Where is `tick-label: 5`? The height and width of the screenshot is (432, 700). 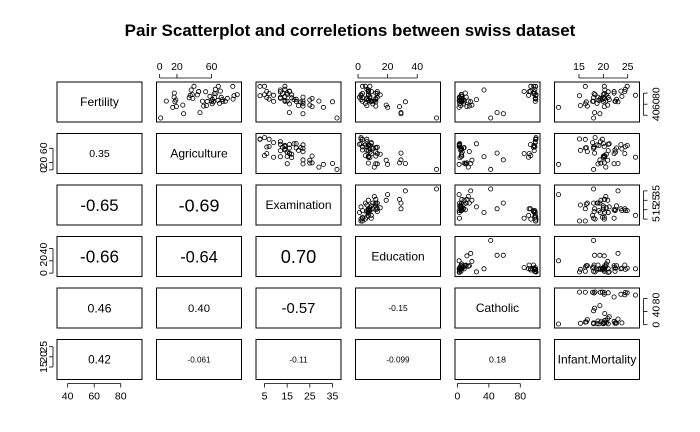
tick-label: 5 is located at coordinates (656, 219).